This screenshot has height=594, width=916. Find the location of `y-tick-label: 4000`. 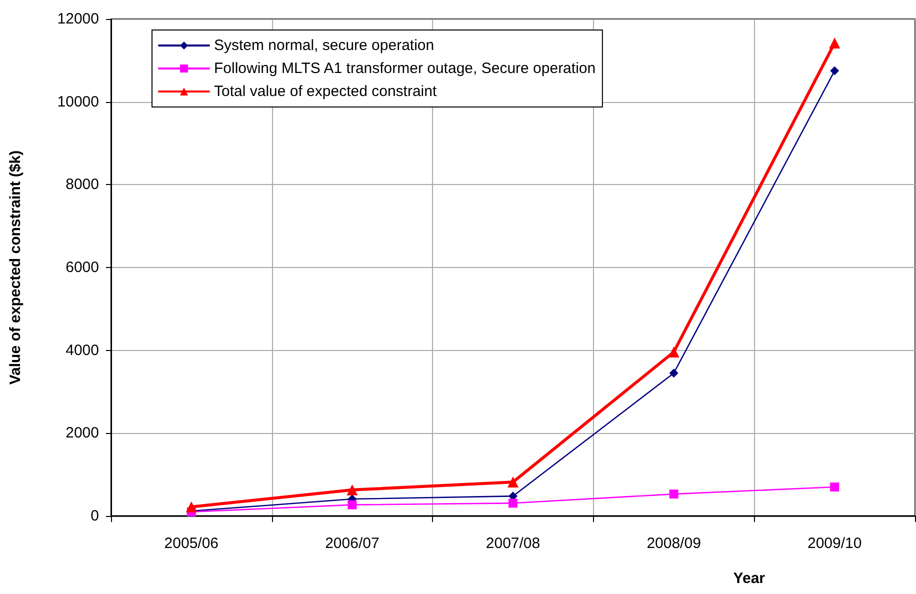

y-tick-label: 4000 is located at coordinates (82, 350).